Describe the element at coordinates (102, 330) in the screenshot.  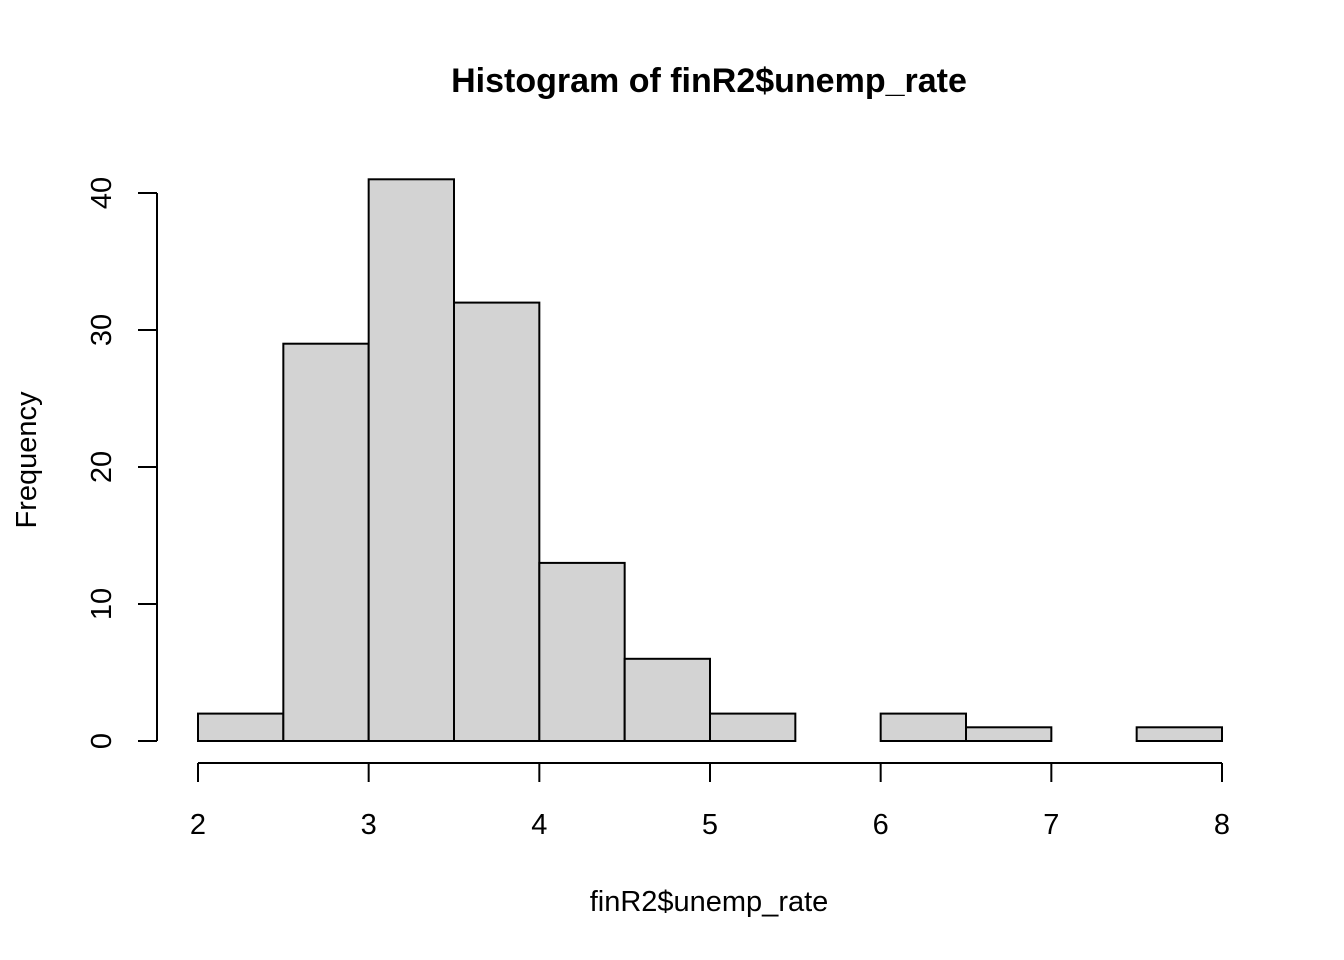
I see `y-tick-label: 30` at that location.